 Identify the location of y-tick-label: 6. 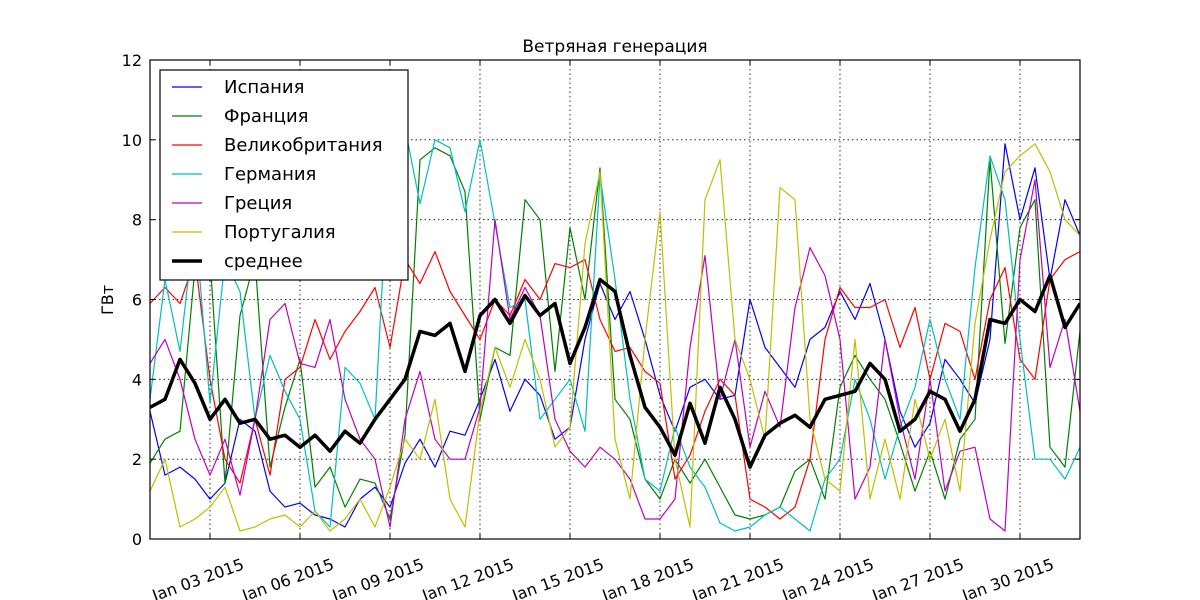
(137, 300).